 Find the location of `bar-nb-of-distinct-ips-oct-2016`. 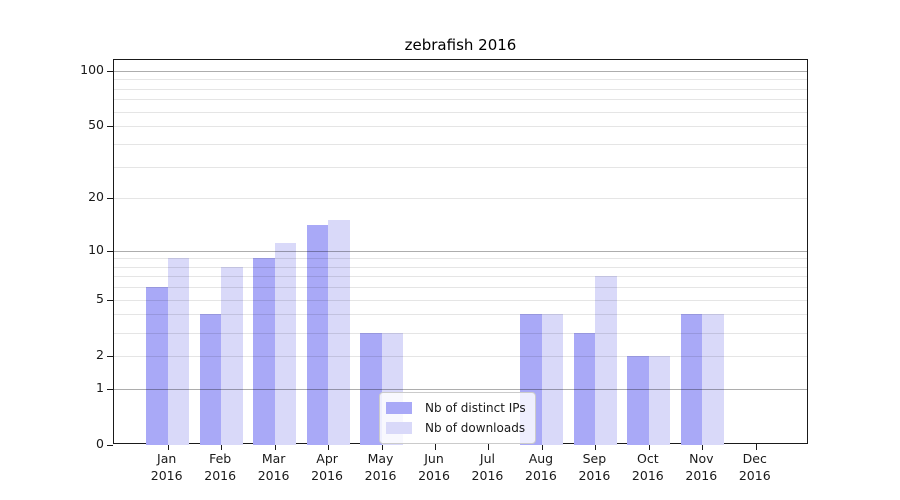

bar-nb-of-distinct-ips-oct-2016 is located at coordinates (638, 400).